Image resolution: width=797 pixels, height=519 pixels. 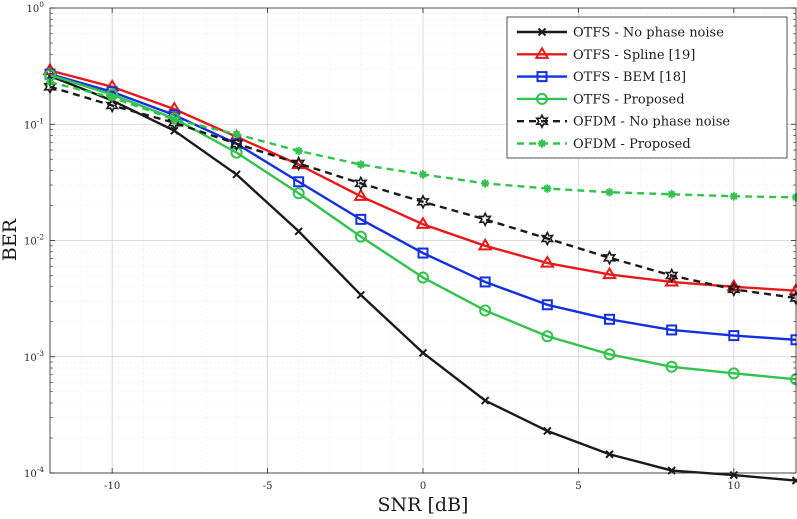 I want to click on y-tick-label: 10⁻², so click(x=34, y=240).